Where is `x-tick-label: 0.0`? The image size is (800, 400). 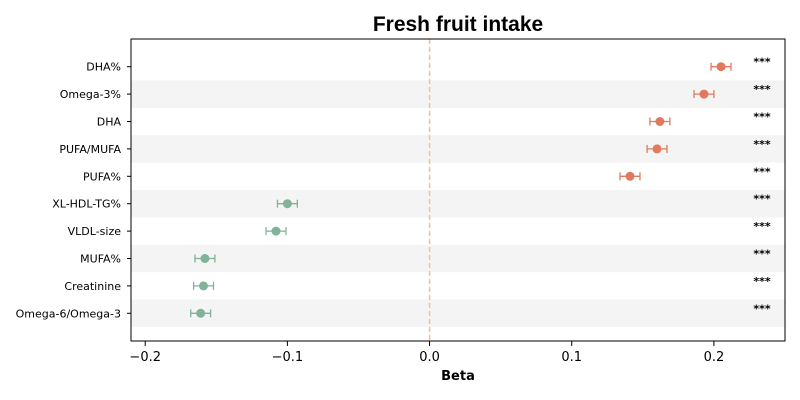 x-tick-label: 0.0 is located at coordinates (429, 357).